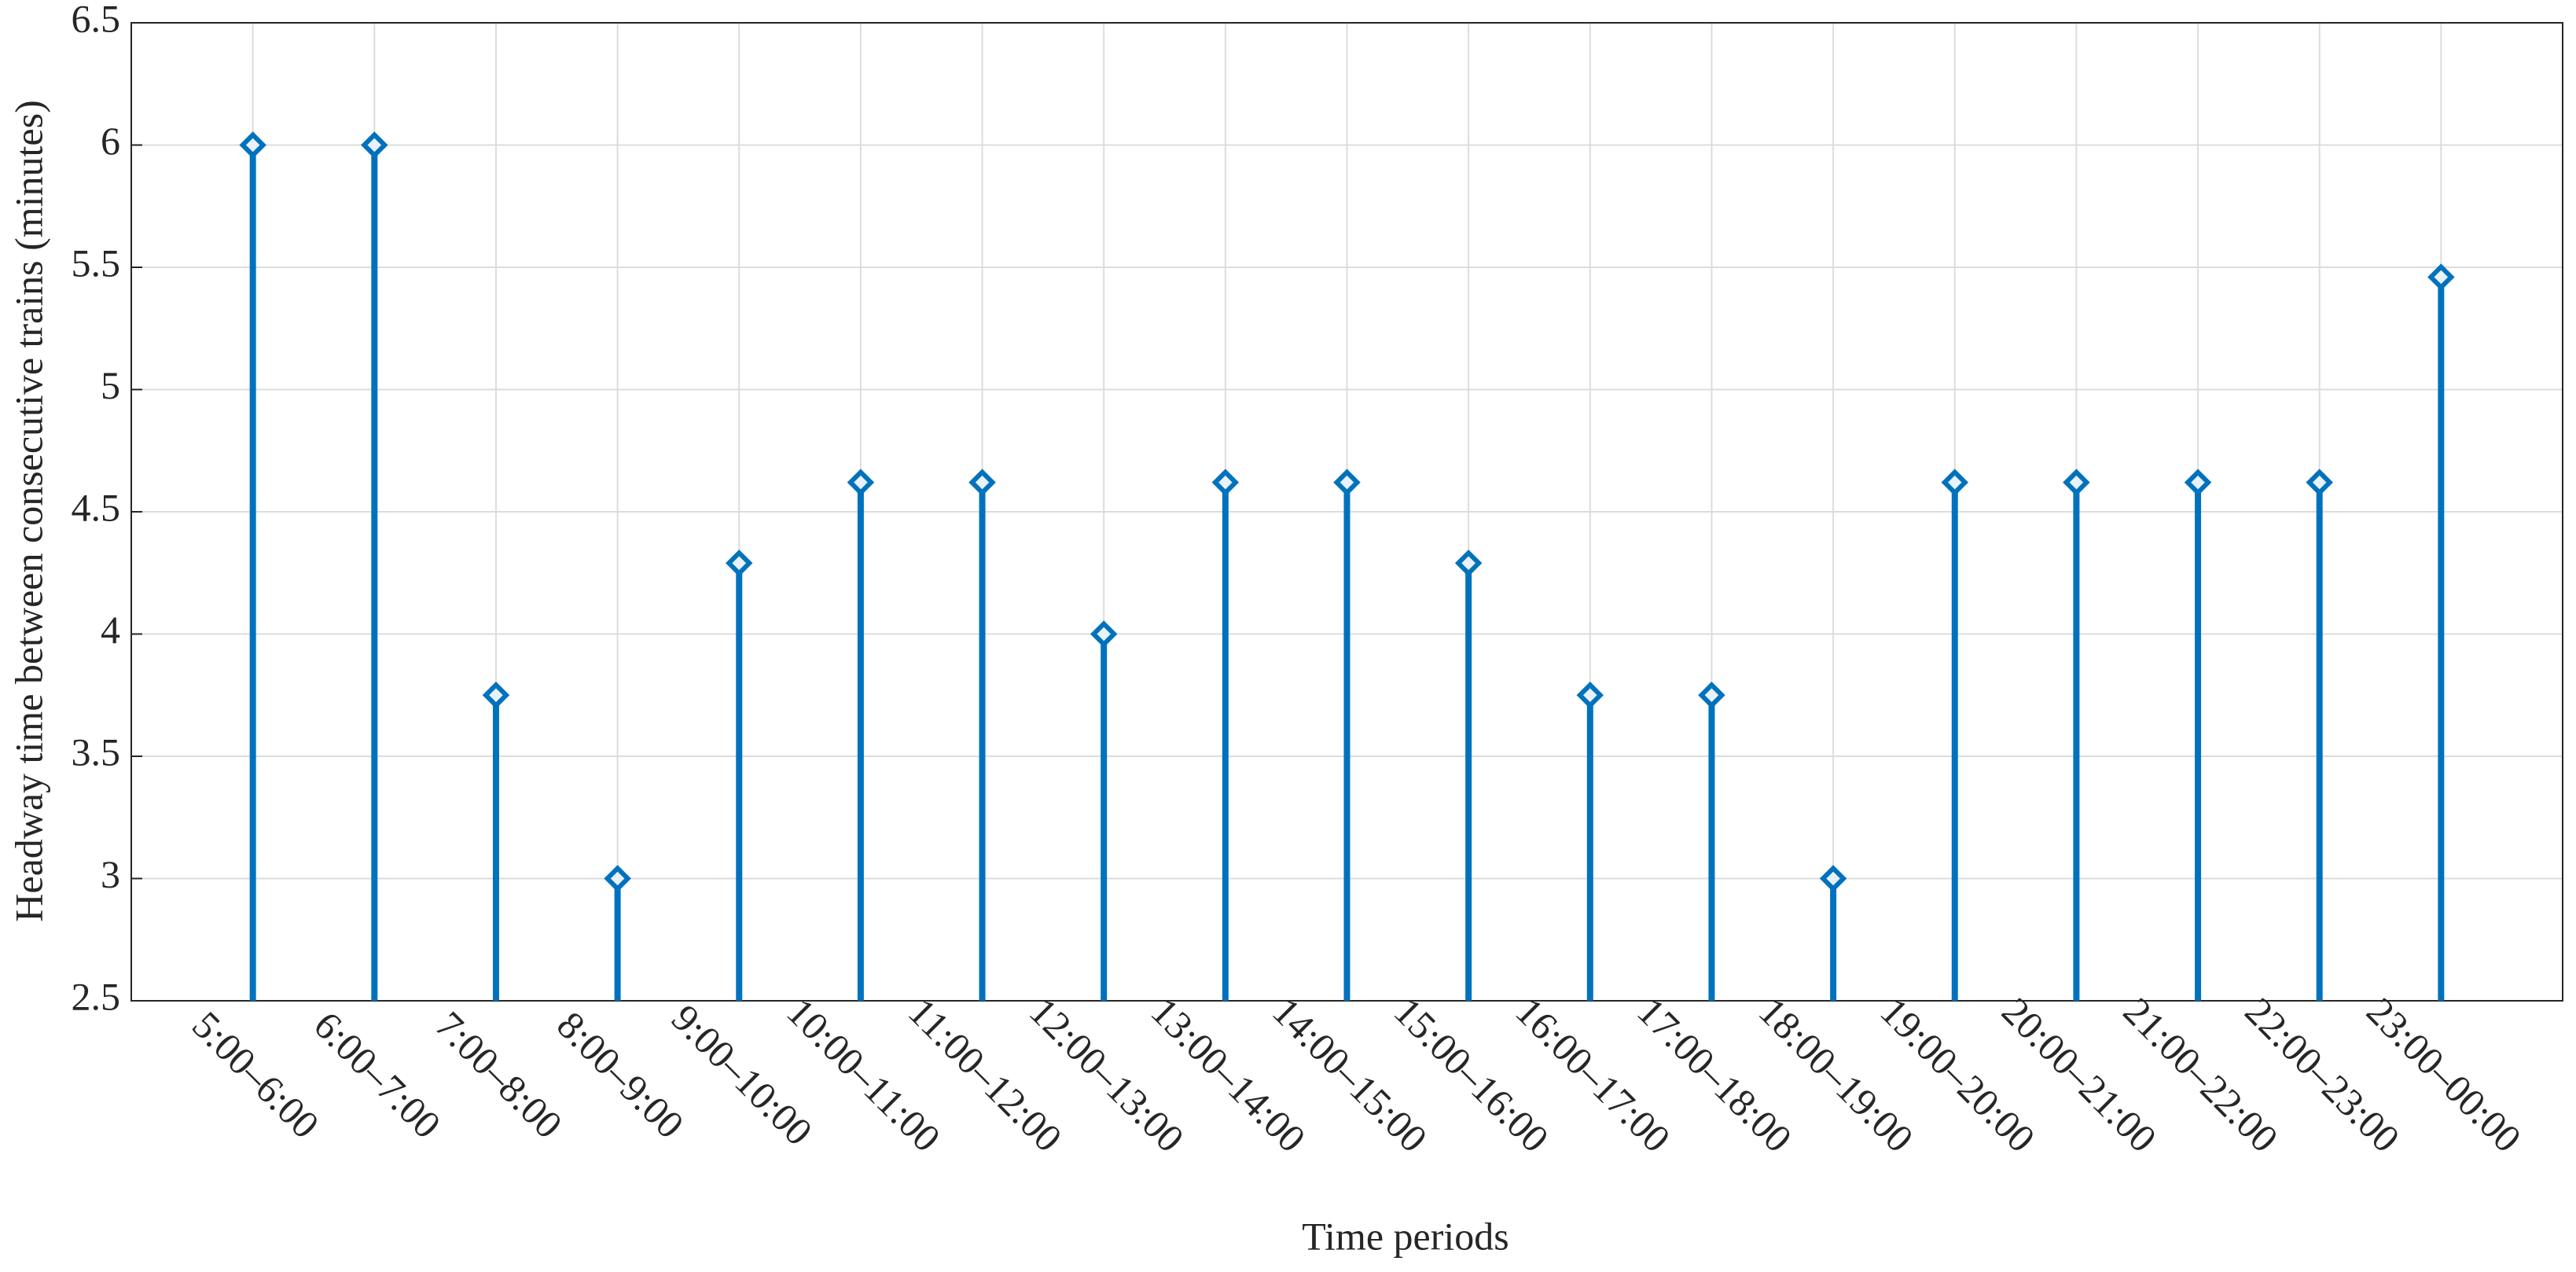 The height and width of the screenshot is (1272, 2576). I want to click on y-tick-label: 4.5, so click(96, 507).